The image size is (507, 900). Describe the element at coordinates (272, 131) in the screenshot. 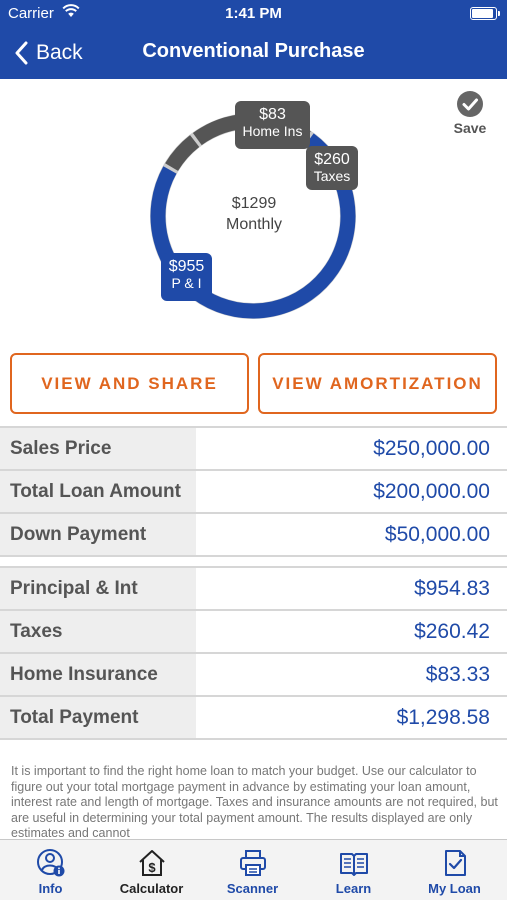

I see `home-ins-tag-label: Home Ins` at that location.